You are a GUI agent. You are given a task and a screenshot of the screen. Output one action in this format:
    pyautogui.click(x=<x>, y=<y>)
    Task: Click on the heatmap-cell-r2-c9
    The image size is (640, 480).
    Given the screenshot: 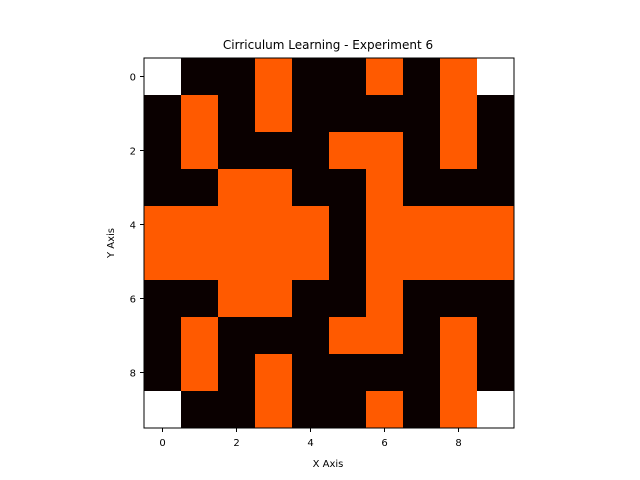 What is the action you would take?
    pyautogui.click(x=496, y=151)
    